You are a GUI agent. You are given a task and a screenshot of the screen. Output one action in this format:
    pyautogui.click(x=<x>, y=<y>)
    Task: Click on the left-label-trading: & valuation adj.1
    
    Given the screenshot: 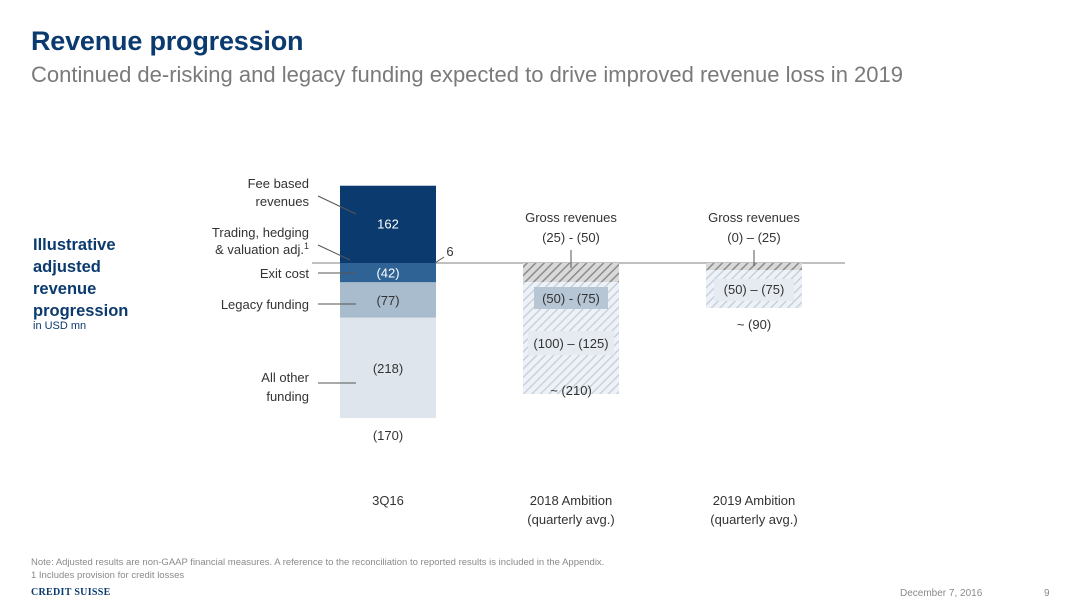 What is the action you would take?
    pyautogui.click(x=262, y=249)
    